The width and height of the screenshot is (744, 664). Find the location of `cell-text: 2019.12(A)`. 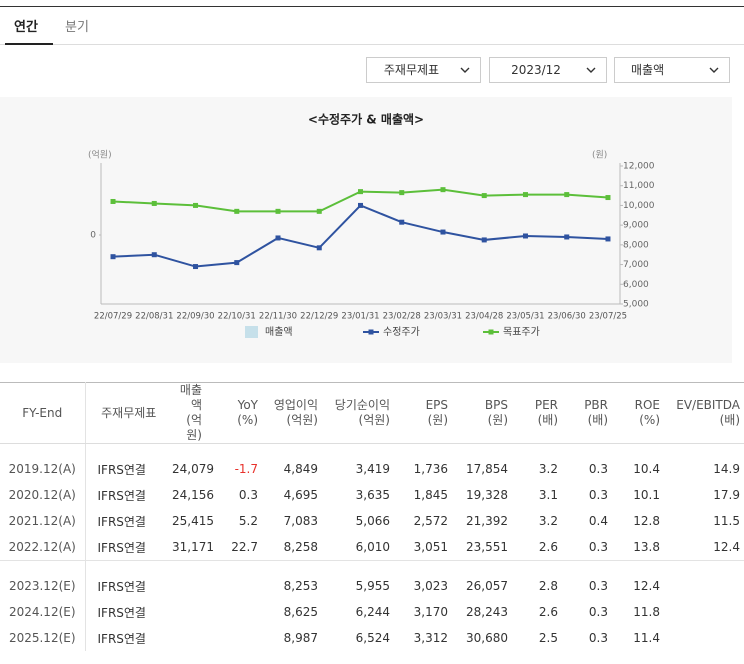

cell-text: 2019.12(A) is located at coordinates (42, 469).